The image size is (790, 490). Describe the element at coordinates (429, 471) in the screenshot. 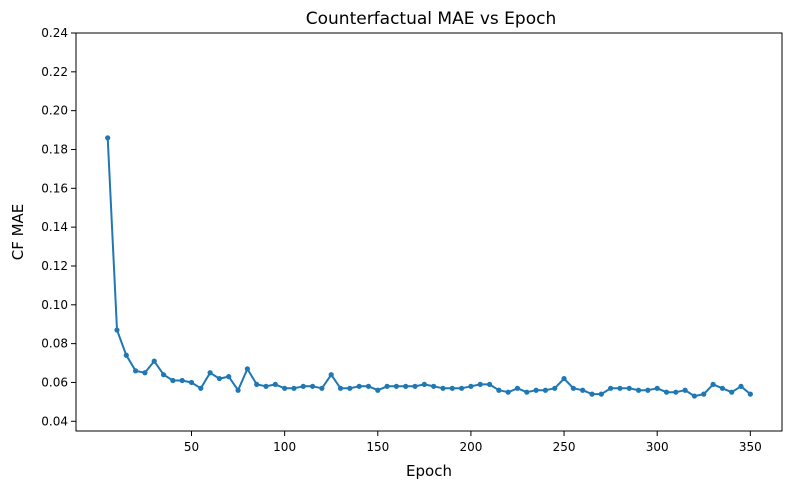

I see `x-axis-label: Epoch` at that location.